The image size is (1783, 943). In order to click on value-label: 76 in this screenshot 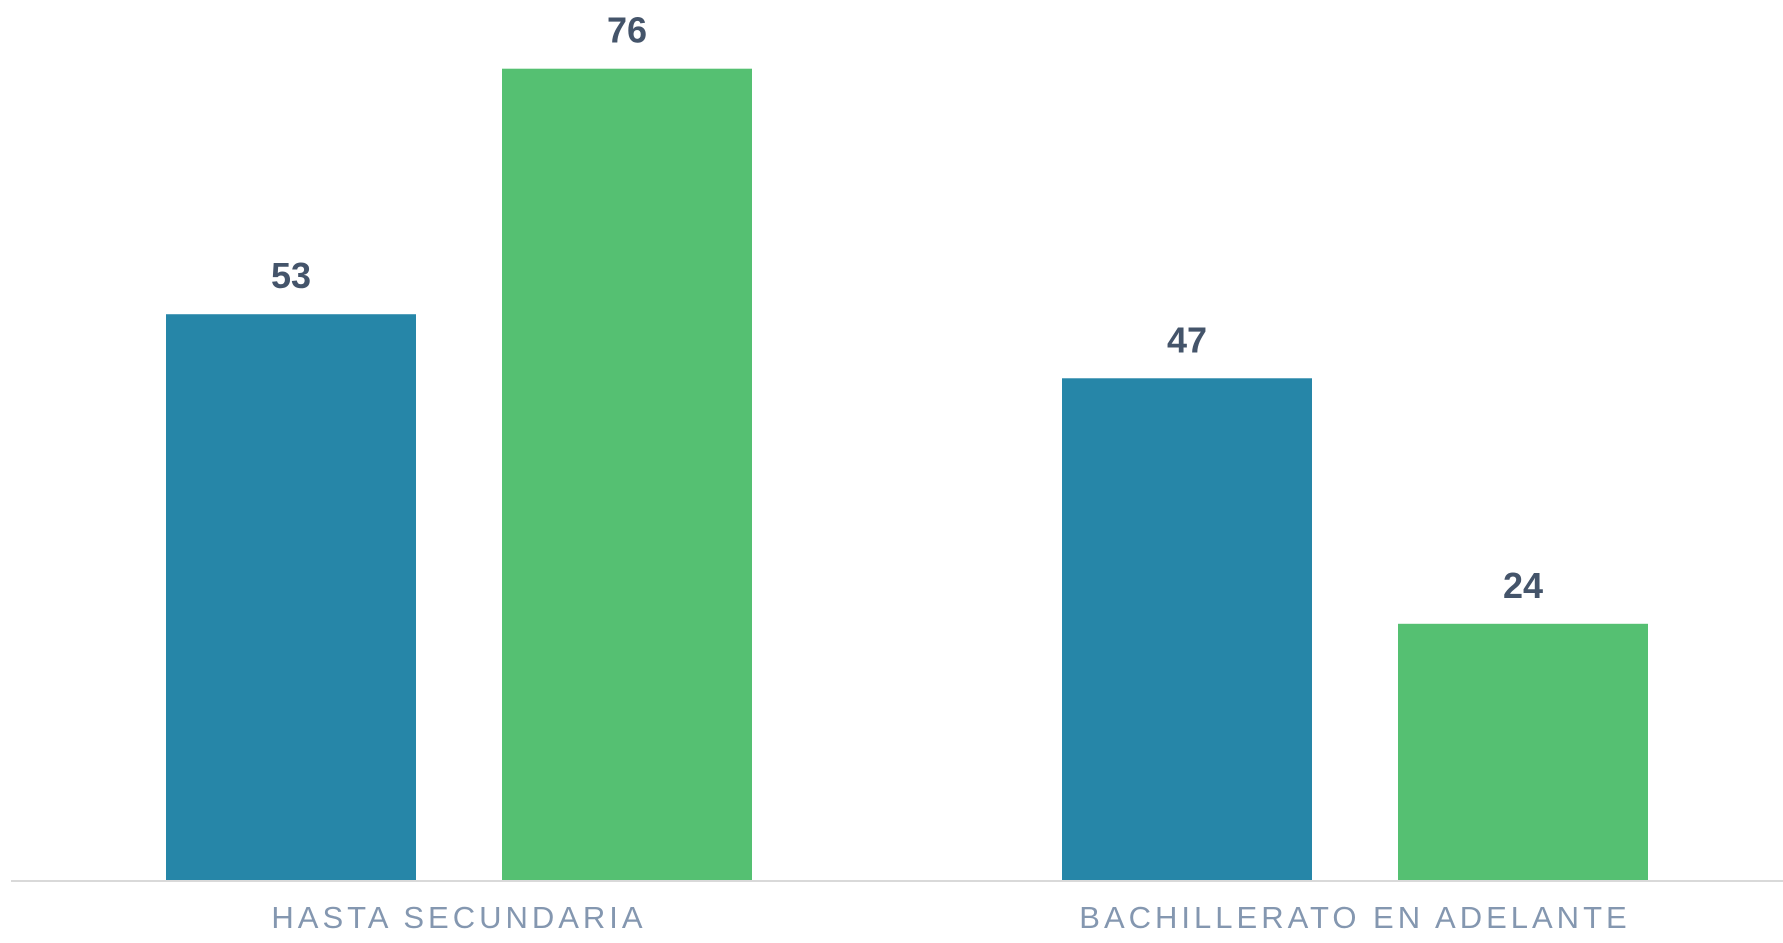, I will do `click(627, 30)`.